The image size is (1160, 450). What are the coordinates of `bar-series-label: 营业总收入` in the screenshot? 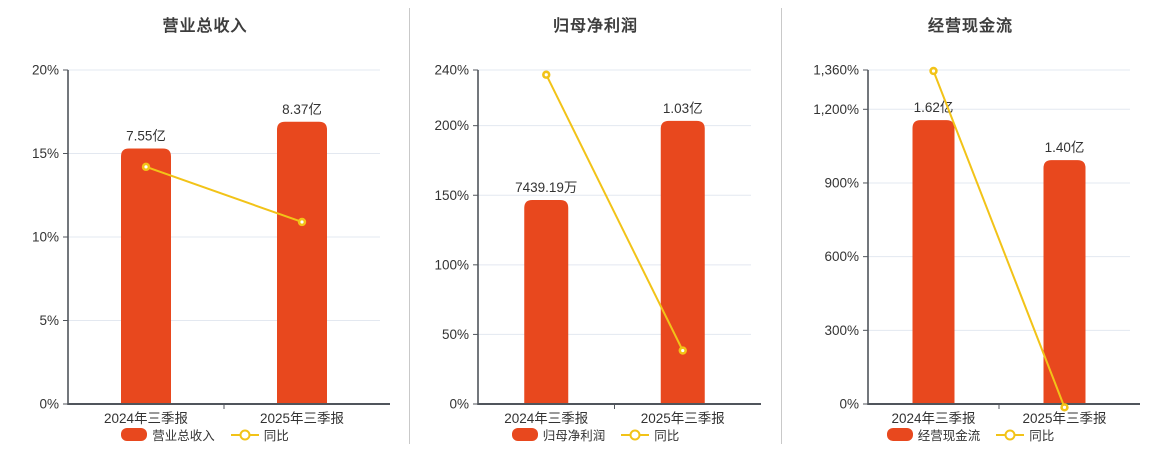 It's located at (183, 436).